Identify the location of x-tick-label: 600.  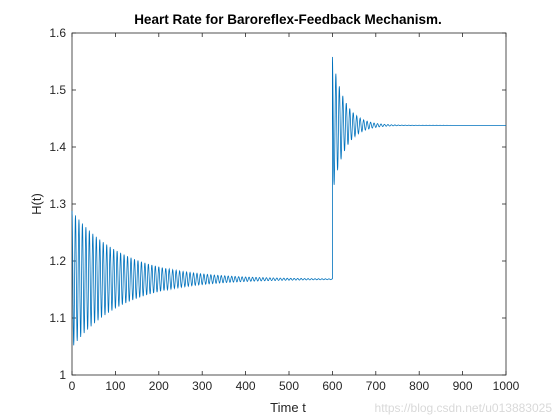
(332, 386).